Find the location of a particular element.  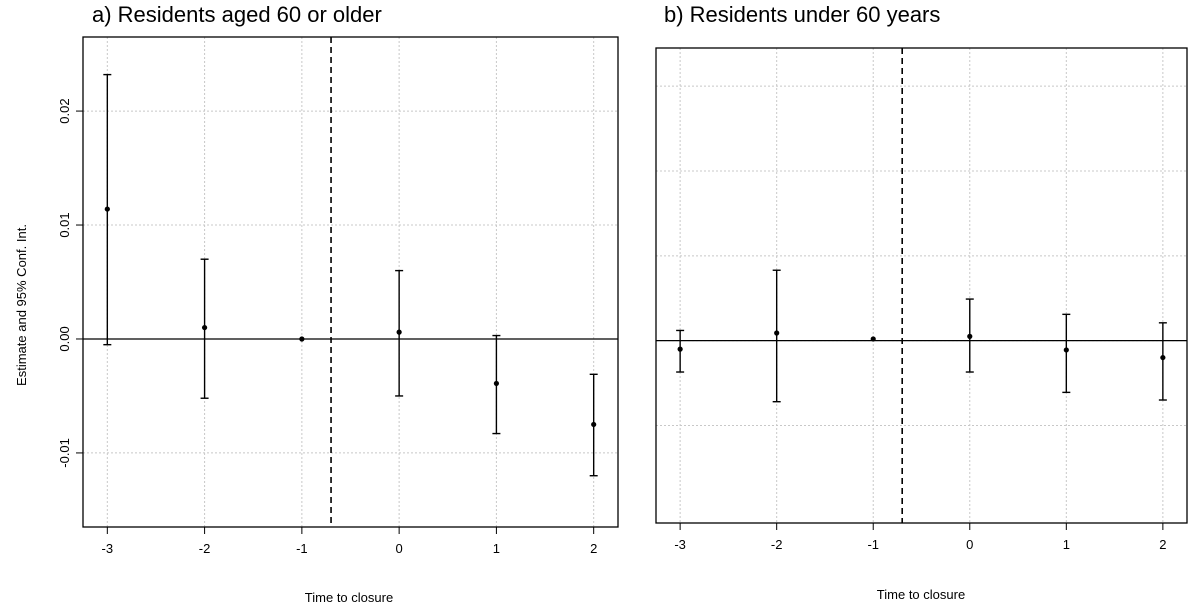

panel-b-x-tick-label: -1 is located at coordinates (873, 544).